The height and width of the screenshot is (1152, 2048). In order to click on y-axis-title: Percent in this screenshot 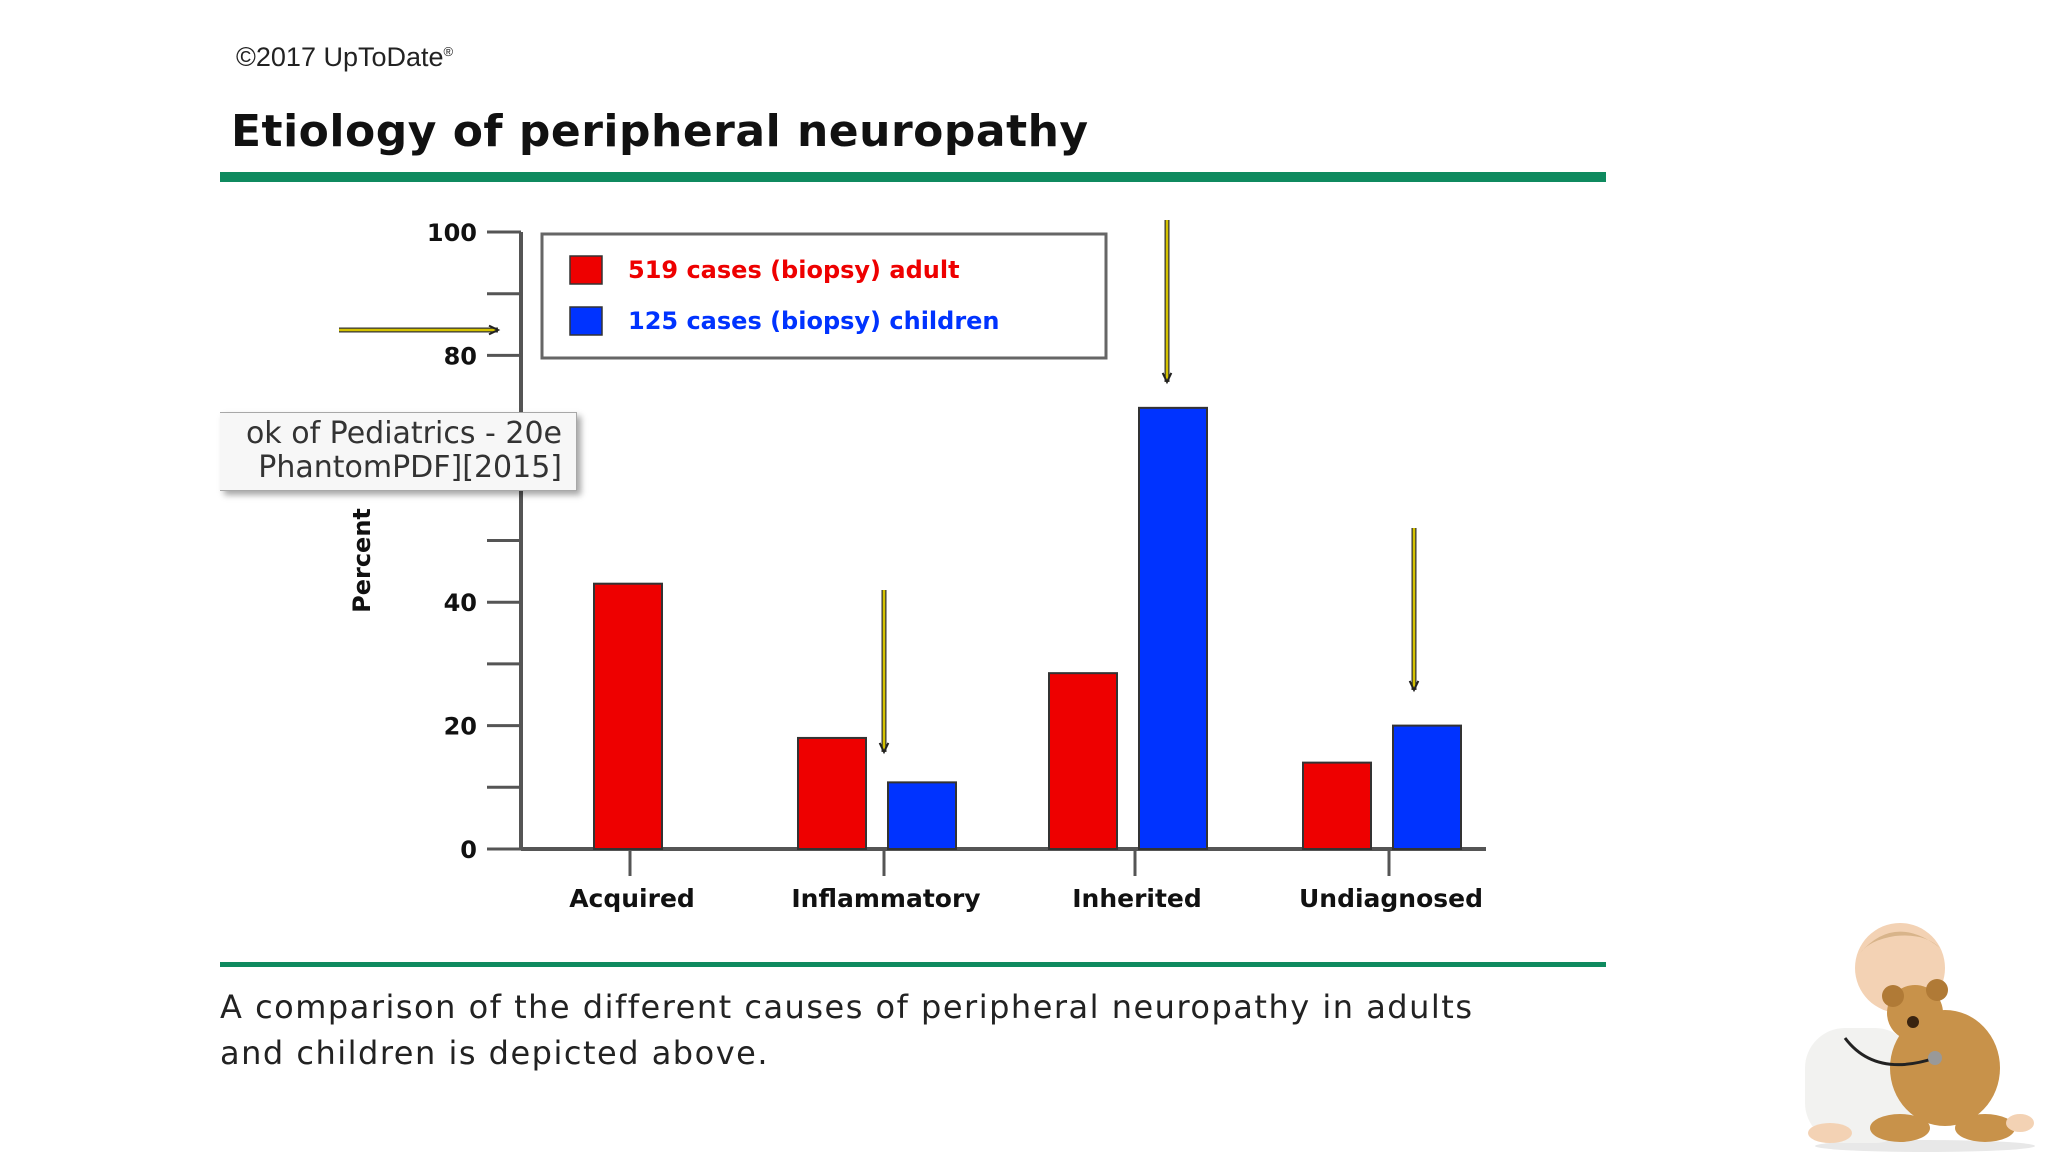, I will do `click(362, 560)`.